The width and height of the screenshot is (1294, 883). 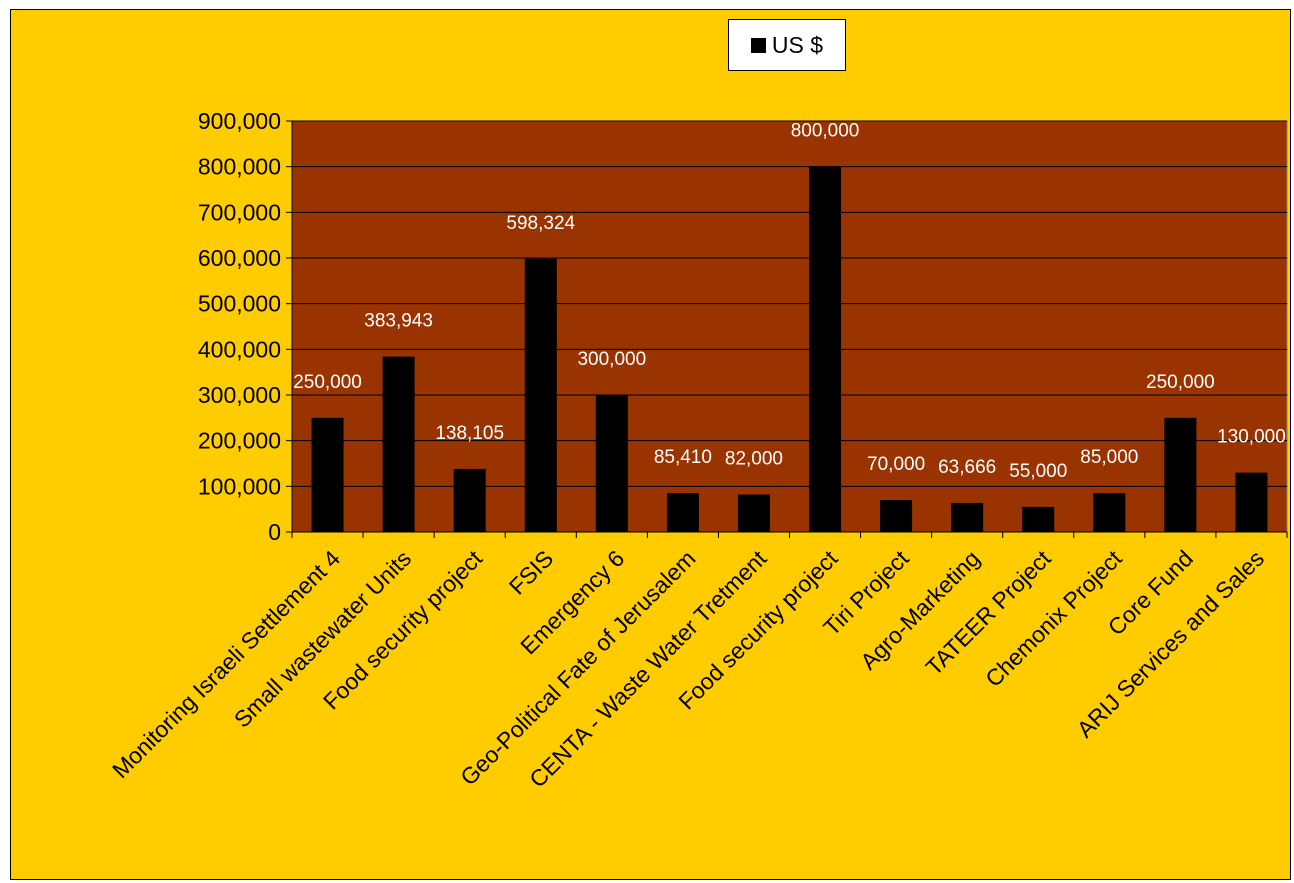 What do you see at coordinates (611, 359) in the screenshot?
I see `data-label: 300,000` at bounding box center [611, 359].